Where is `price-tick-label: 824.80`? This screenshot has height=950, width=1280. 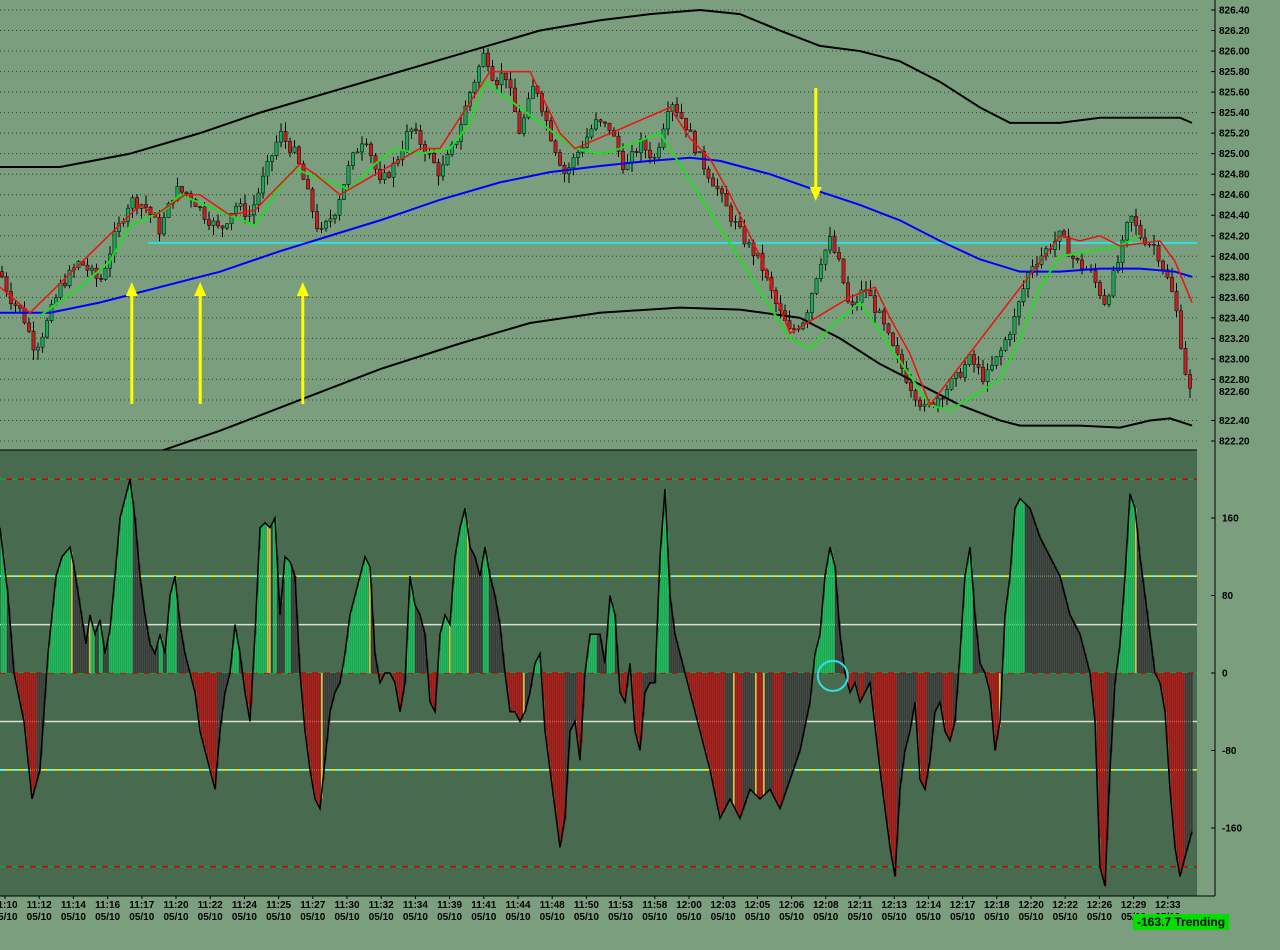 price-tick-label: 824.80 is located at coordinates (1234, 175).